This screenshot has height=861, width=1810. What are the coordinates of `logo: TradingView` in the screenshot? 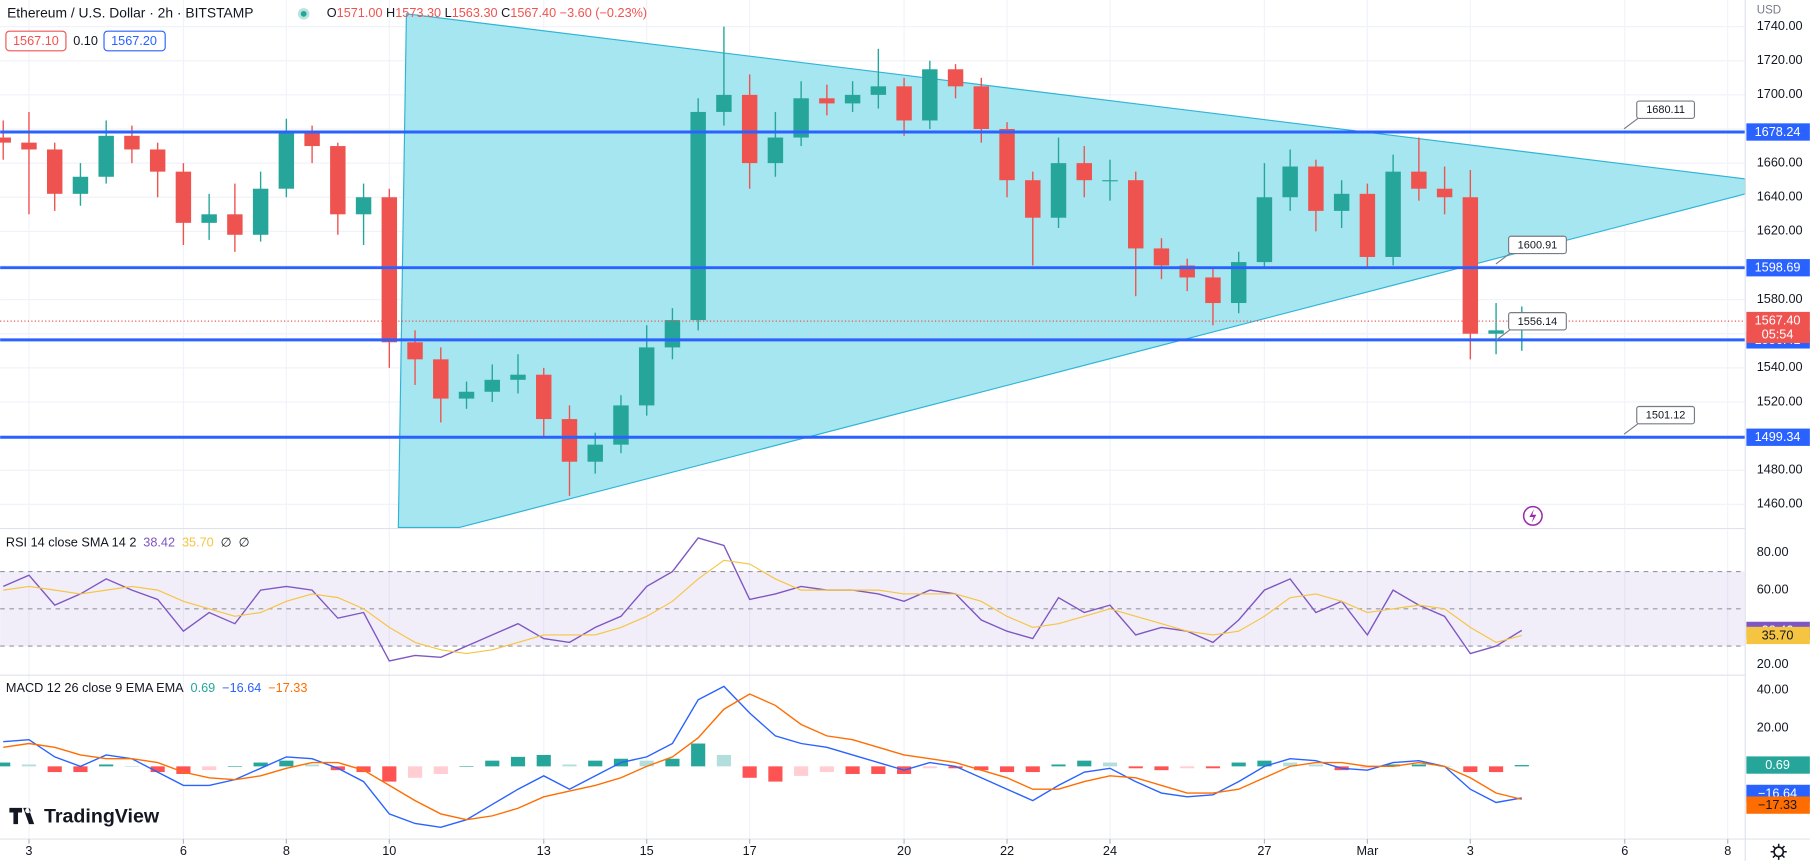 It's located at (102, 816).